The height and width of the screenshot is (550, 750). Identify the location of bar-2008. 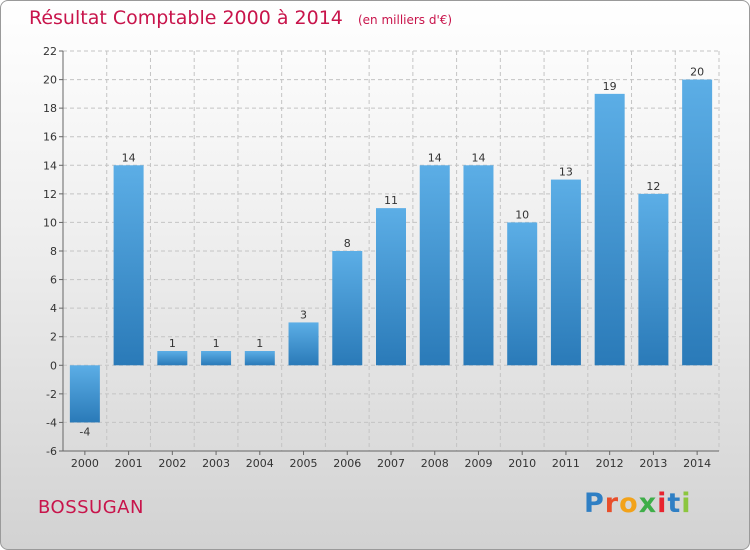
(434, 265).